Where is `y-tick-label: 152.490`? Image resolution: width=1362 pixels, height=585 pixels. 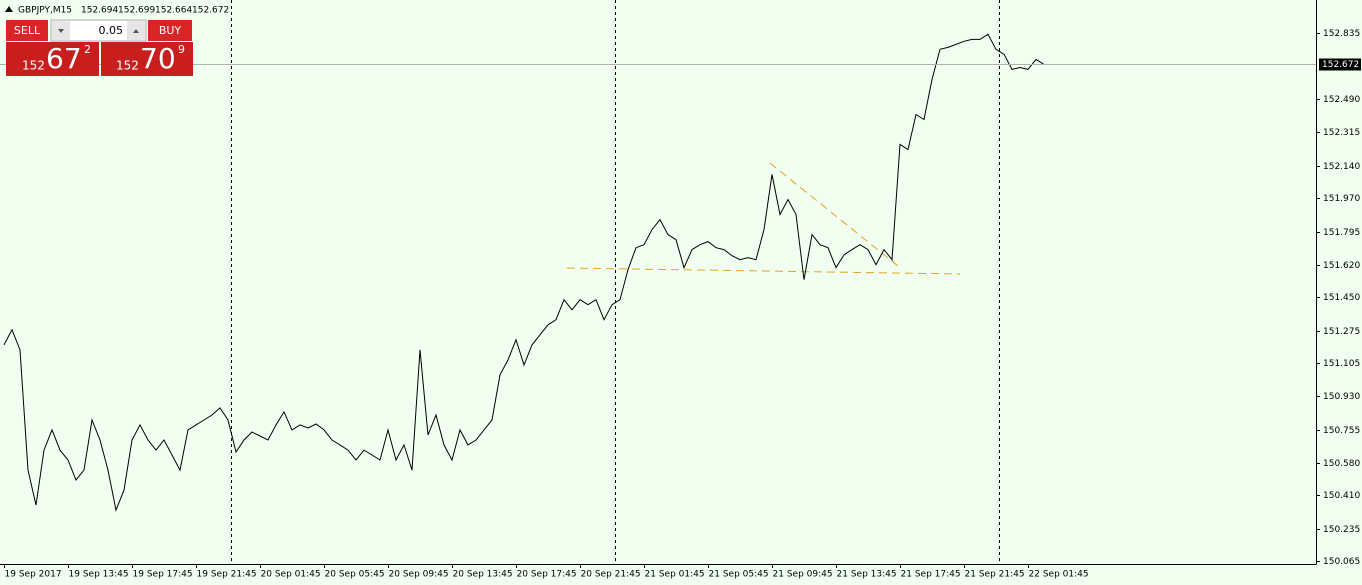 y-tick-label: 152.490 is located at coordinates (1341, 100).